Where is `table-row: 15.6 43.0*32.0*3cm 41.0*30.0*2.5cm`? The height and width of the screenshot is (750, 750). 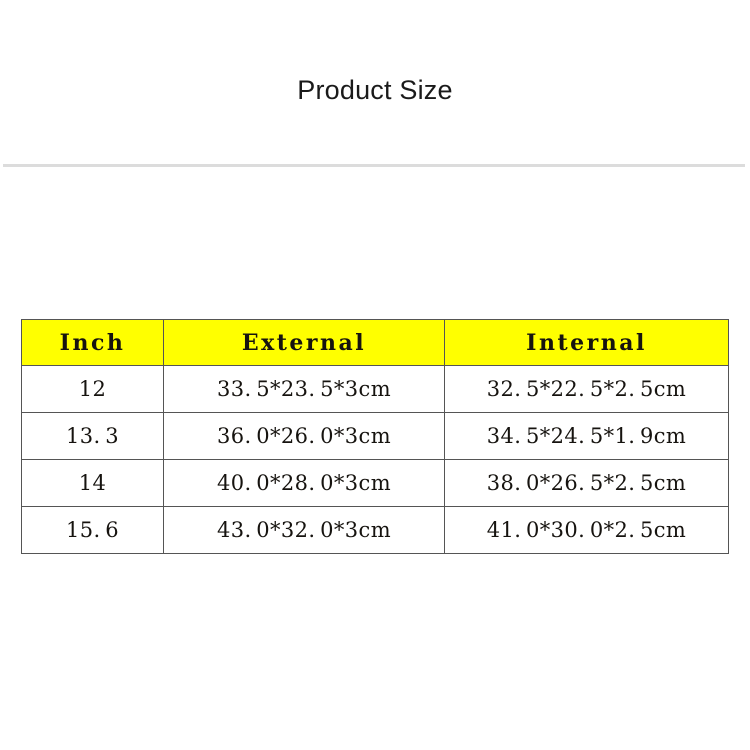
table-row: 15.6 43.0*32.0*3cm 41.0*30.0*2.5cm is located at coordinates (375, 530).